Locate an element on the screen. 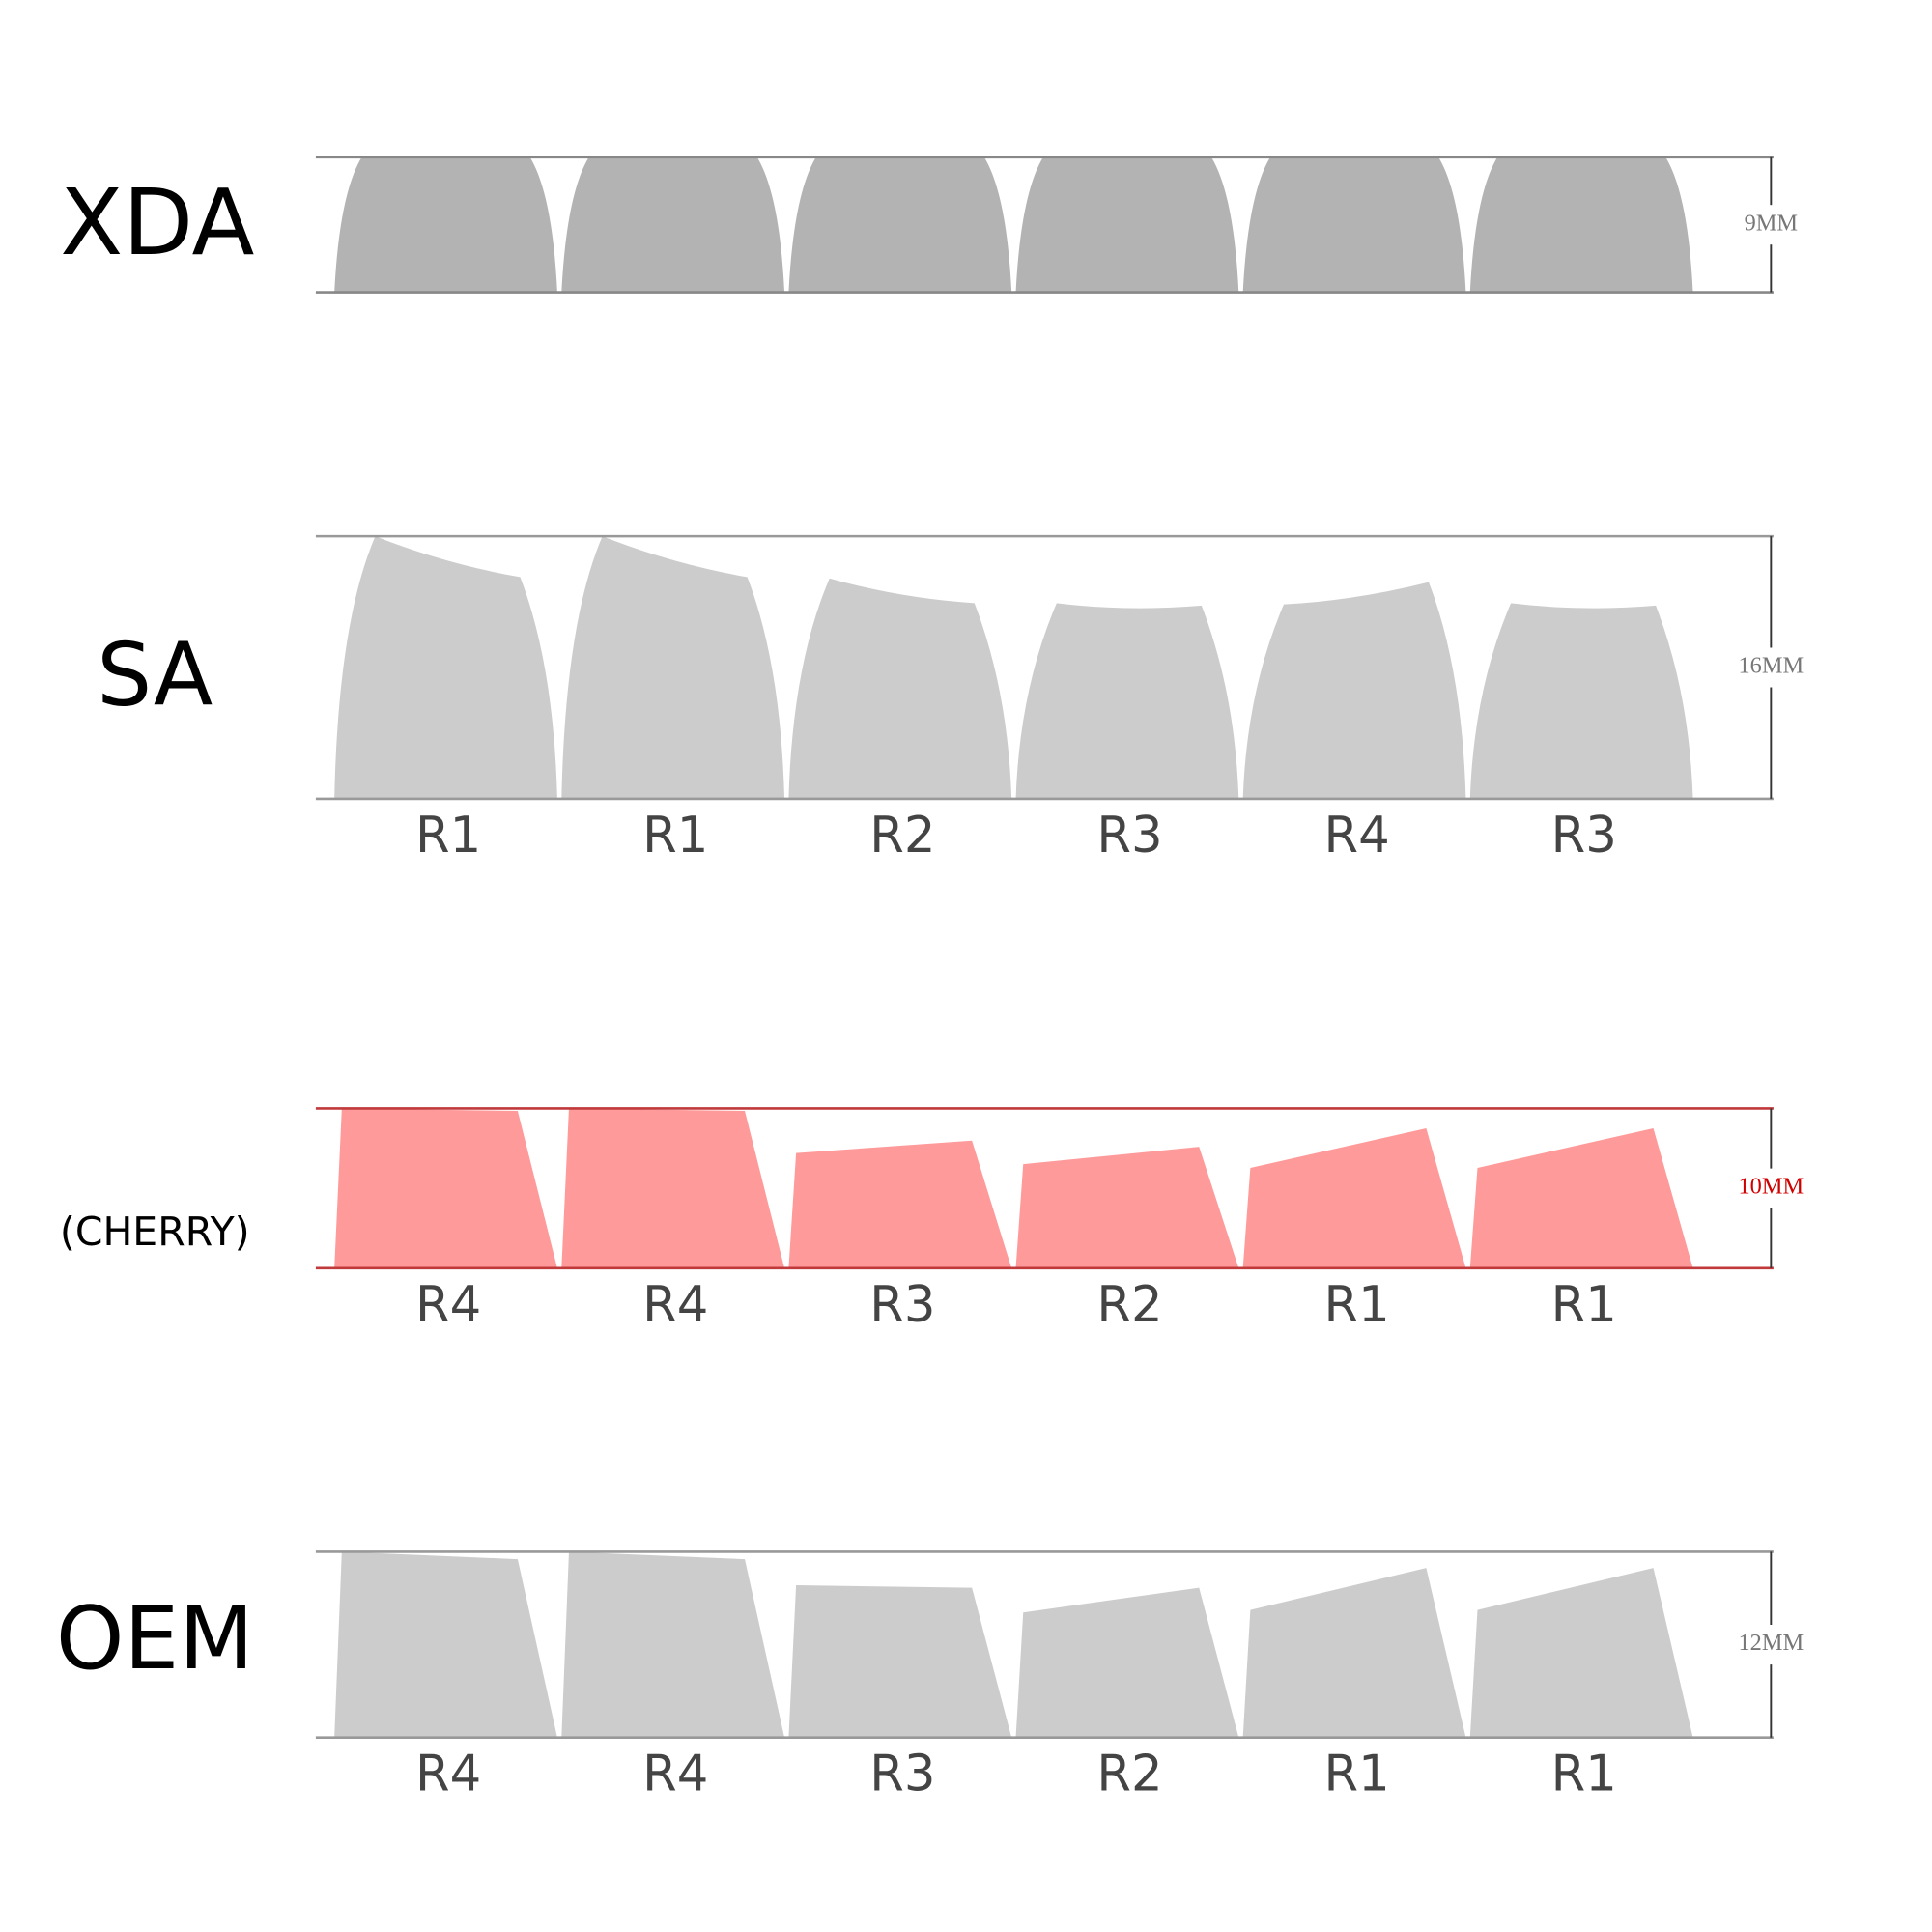  profile-name: OEM is located at coordinates (155, 1639).